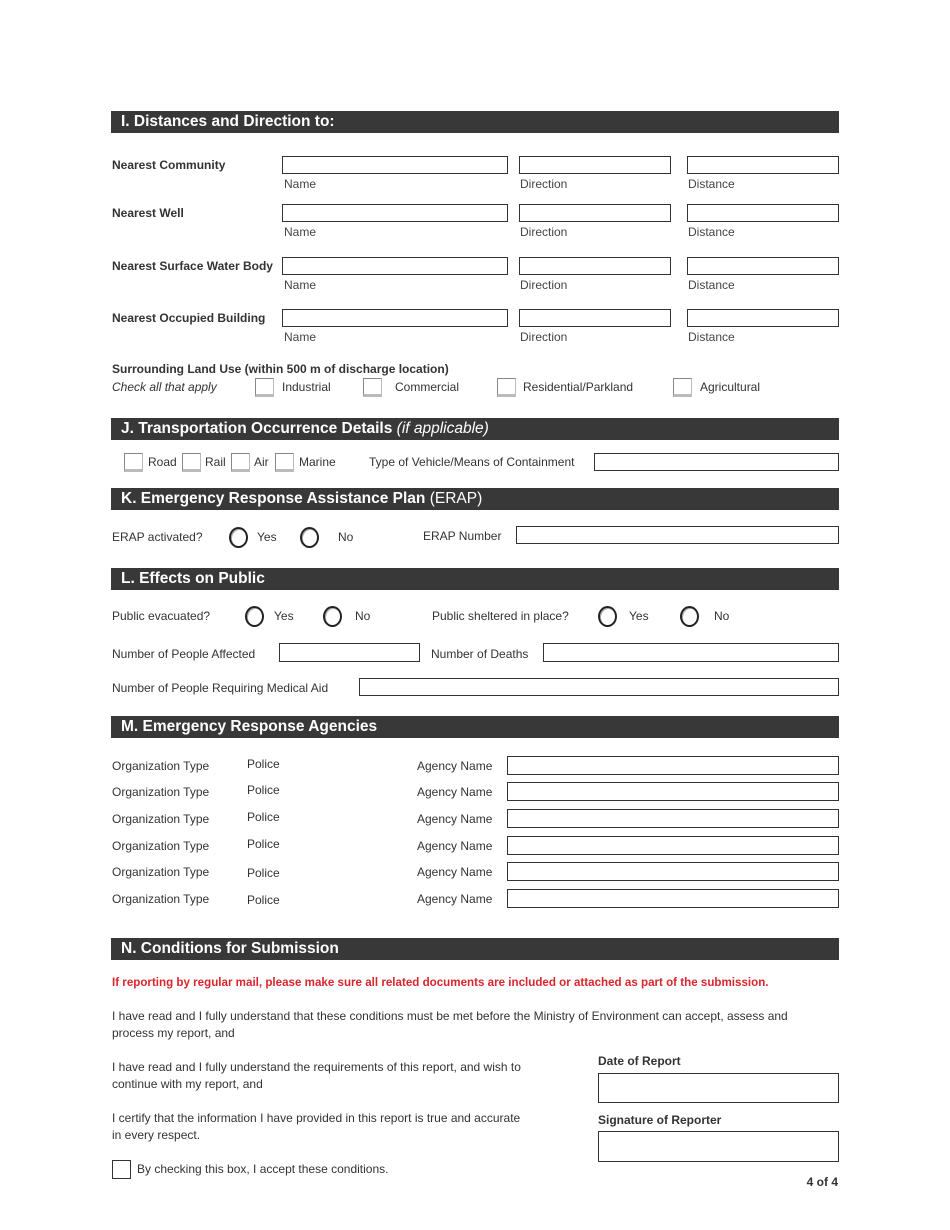 This screenshot has height=1230, width=950. I want to click on erap-yes-radio, so click(238, 537).